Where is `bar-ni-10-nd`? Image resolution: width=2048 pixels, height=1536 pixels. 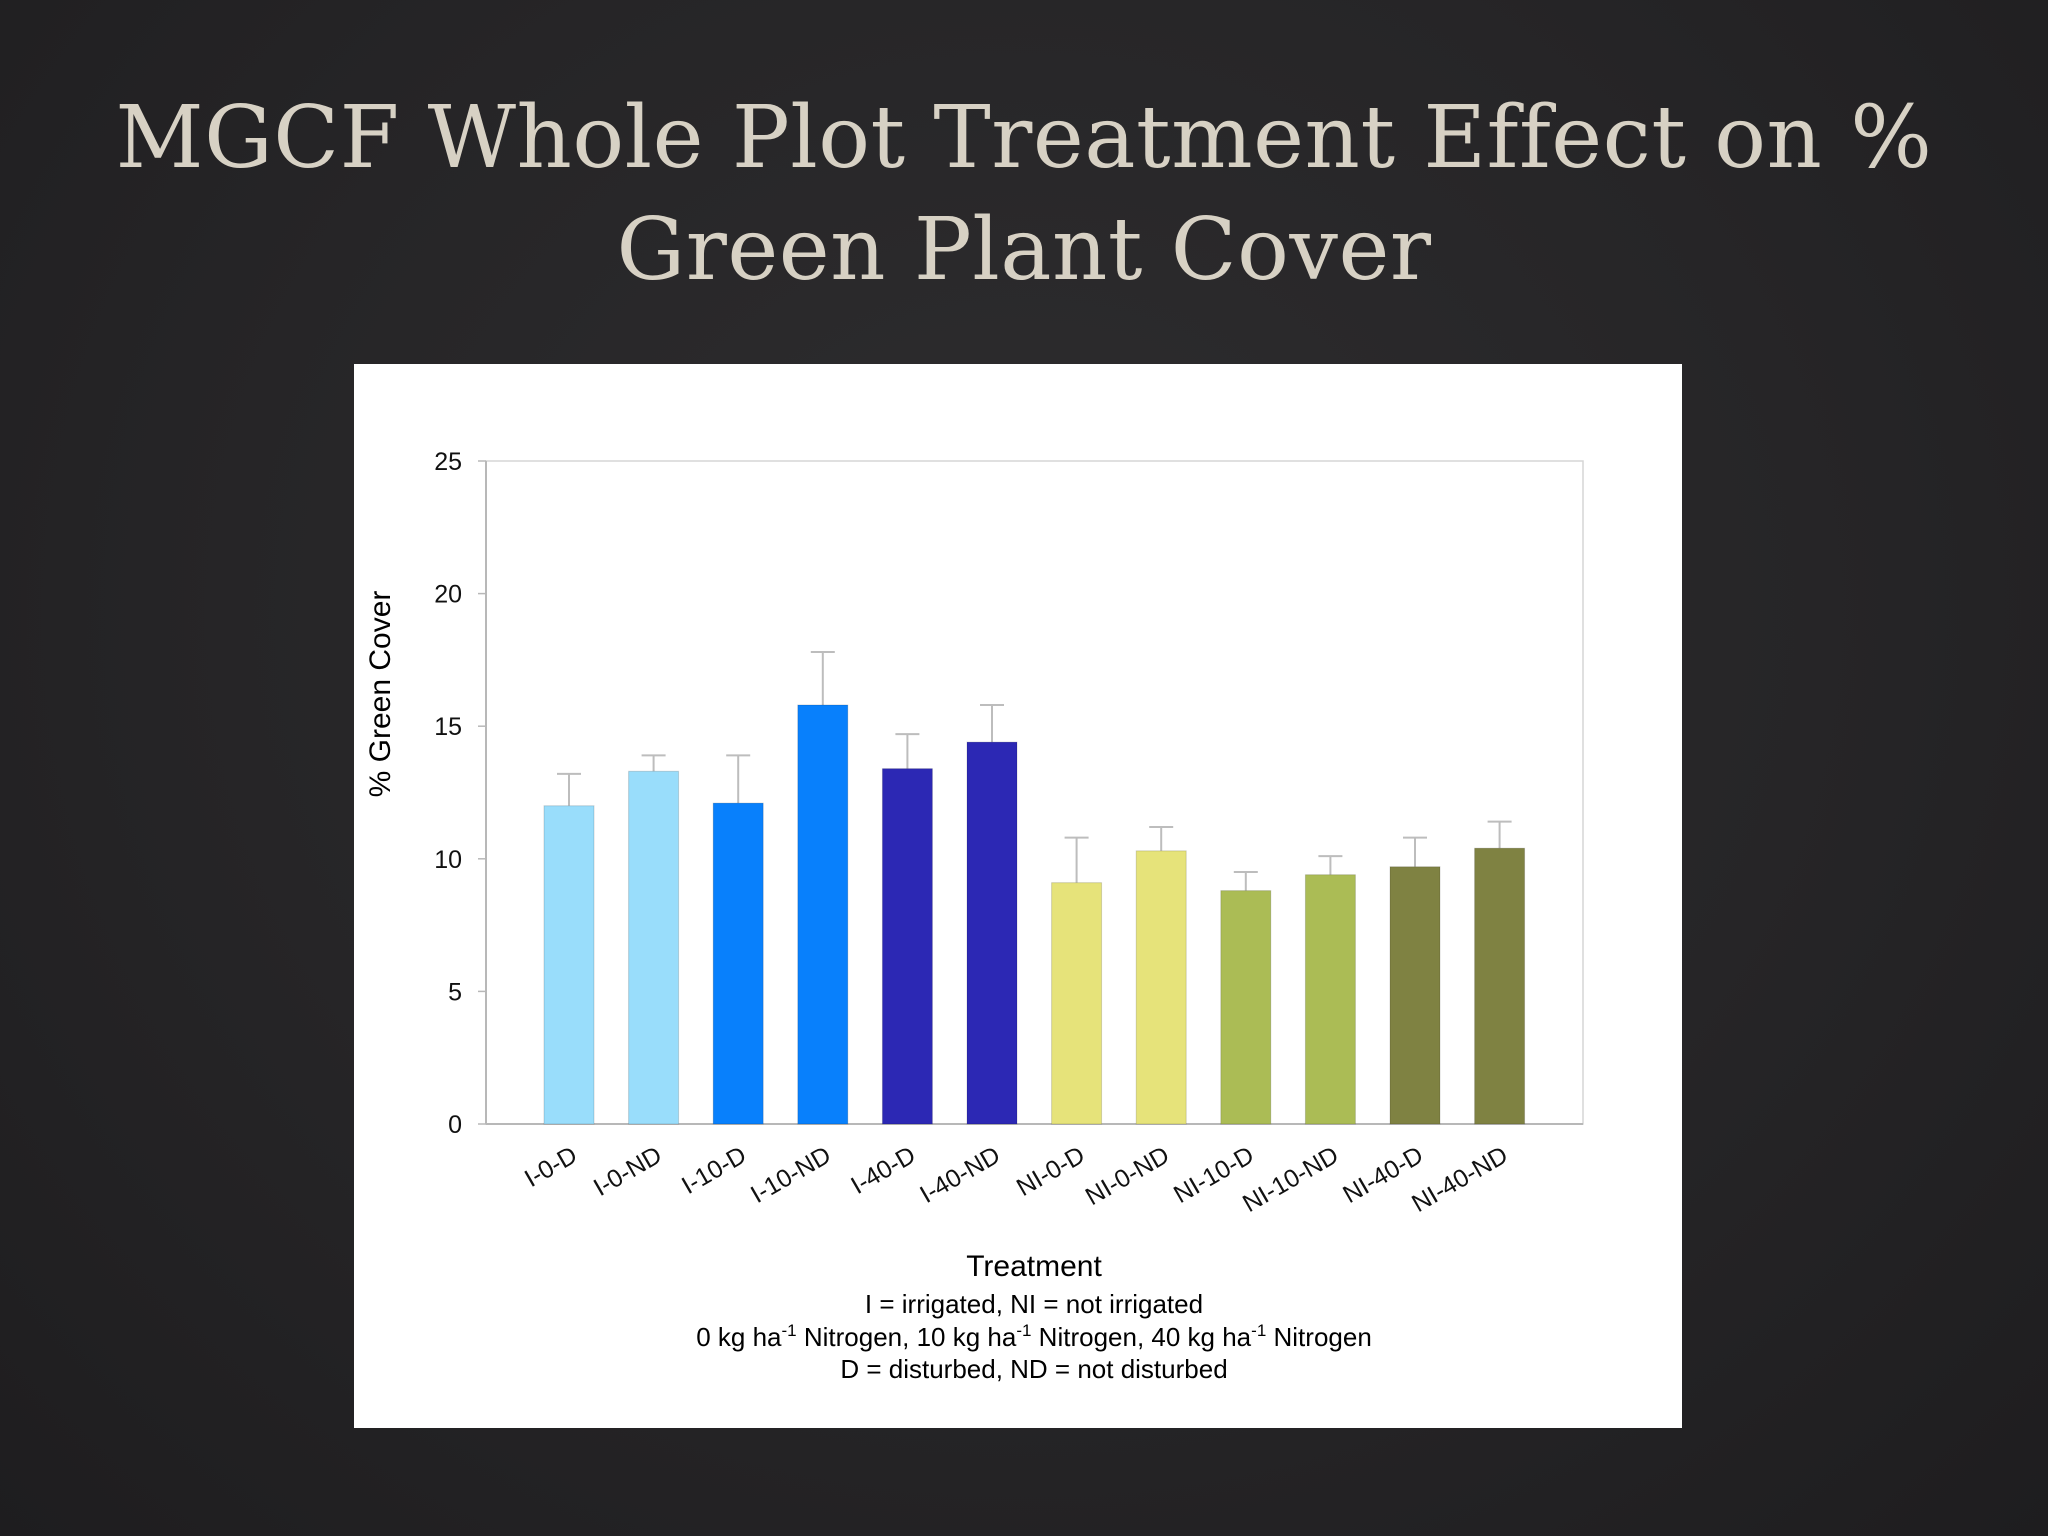
bar-ni-10-nd is located at coordinates (1330, 999).